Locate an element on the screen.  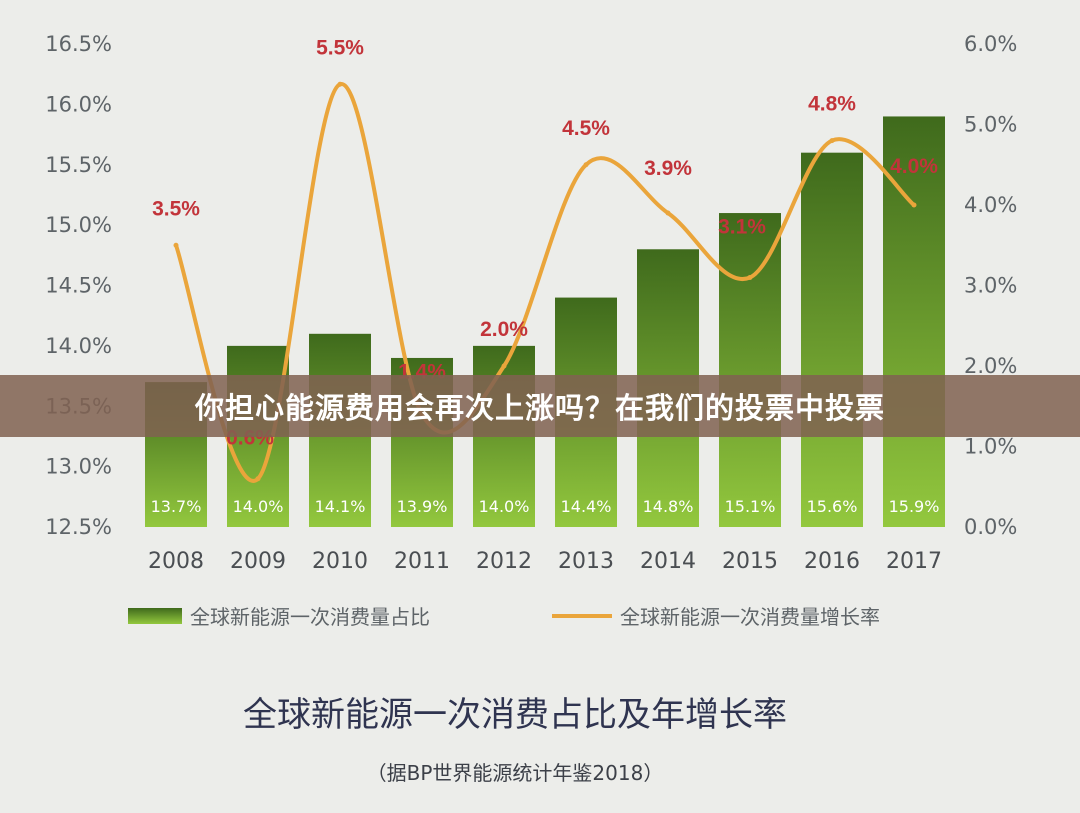
legend-bar-label: 全球新能源一次消费量占比 is located at coordinates (310, 617).